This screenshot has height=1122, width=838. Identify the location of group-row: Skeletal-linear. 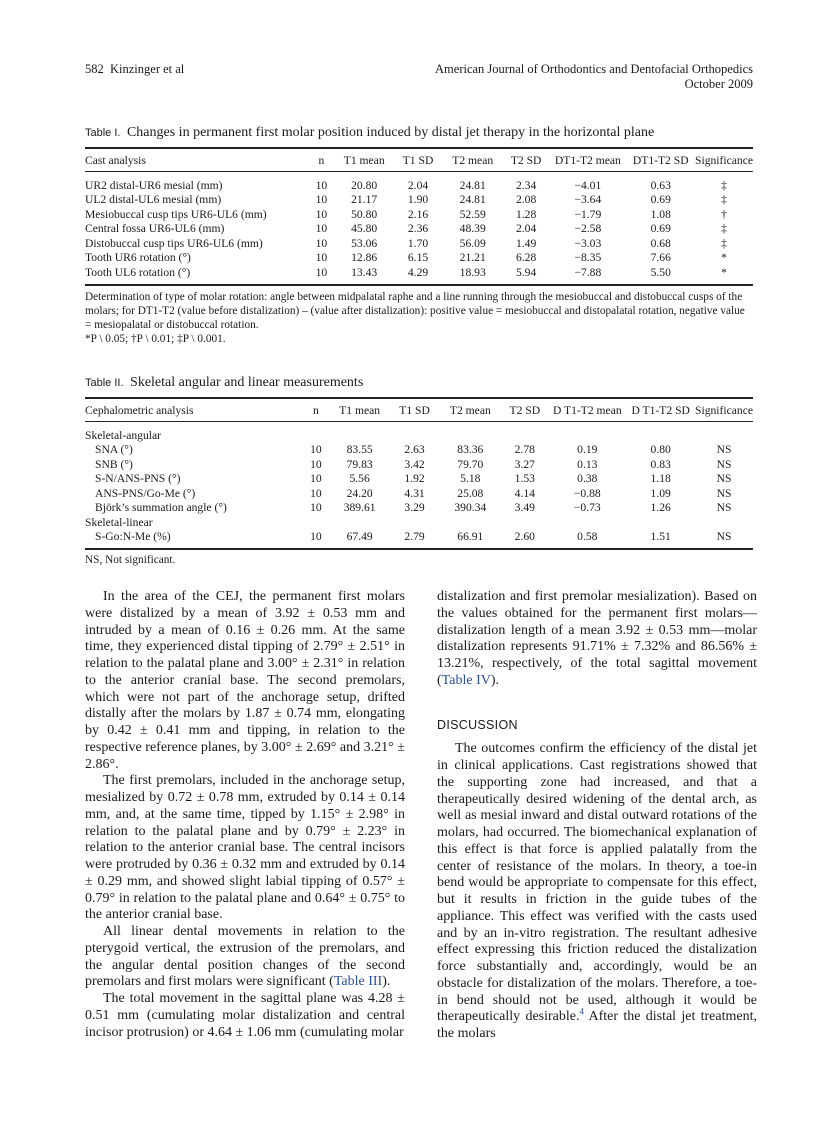
(419, 522).